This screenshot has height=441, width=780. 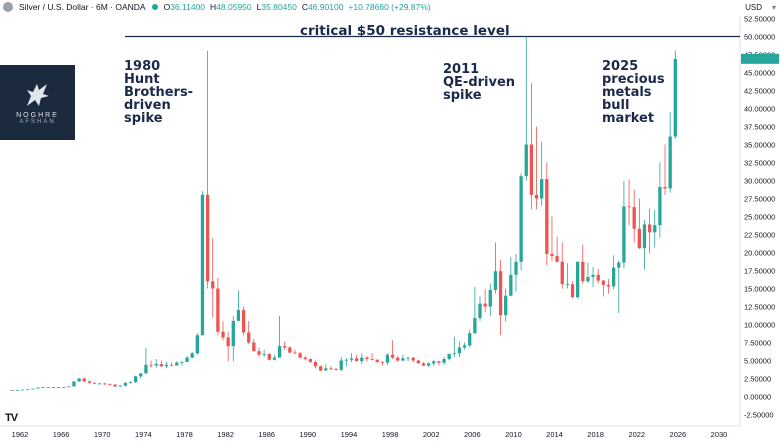 I want to click on annotation-2011: 2011 QE-driven spike, so click(x=479, y=82).